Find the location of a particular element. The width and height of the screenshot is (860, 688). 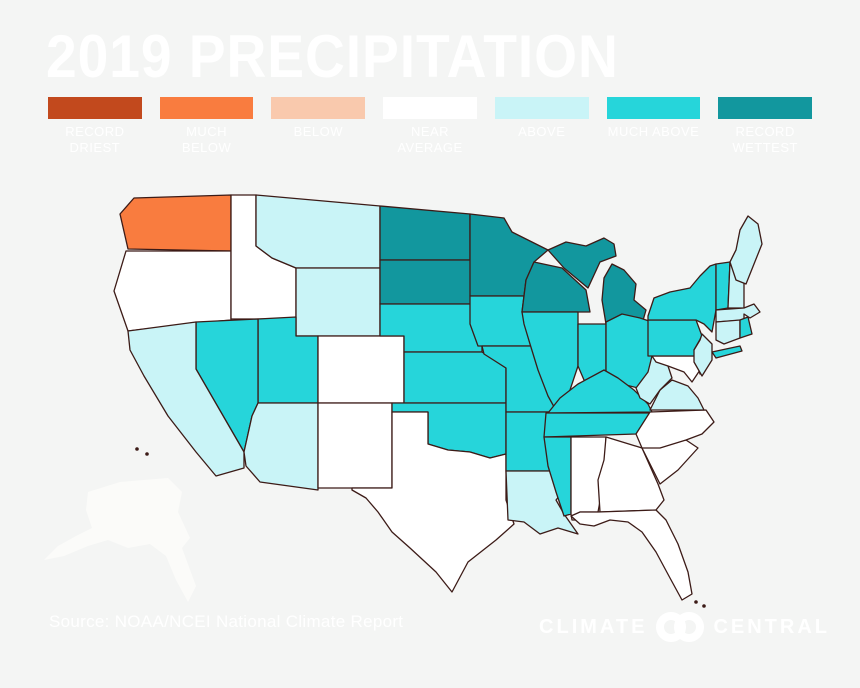

legend-label-above: ABOVE is located at coordinates (542, 131).